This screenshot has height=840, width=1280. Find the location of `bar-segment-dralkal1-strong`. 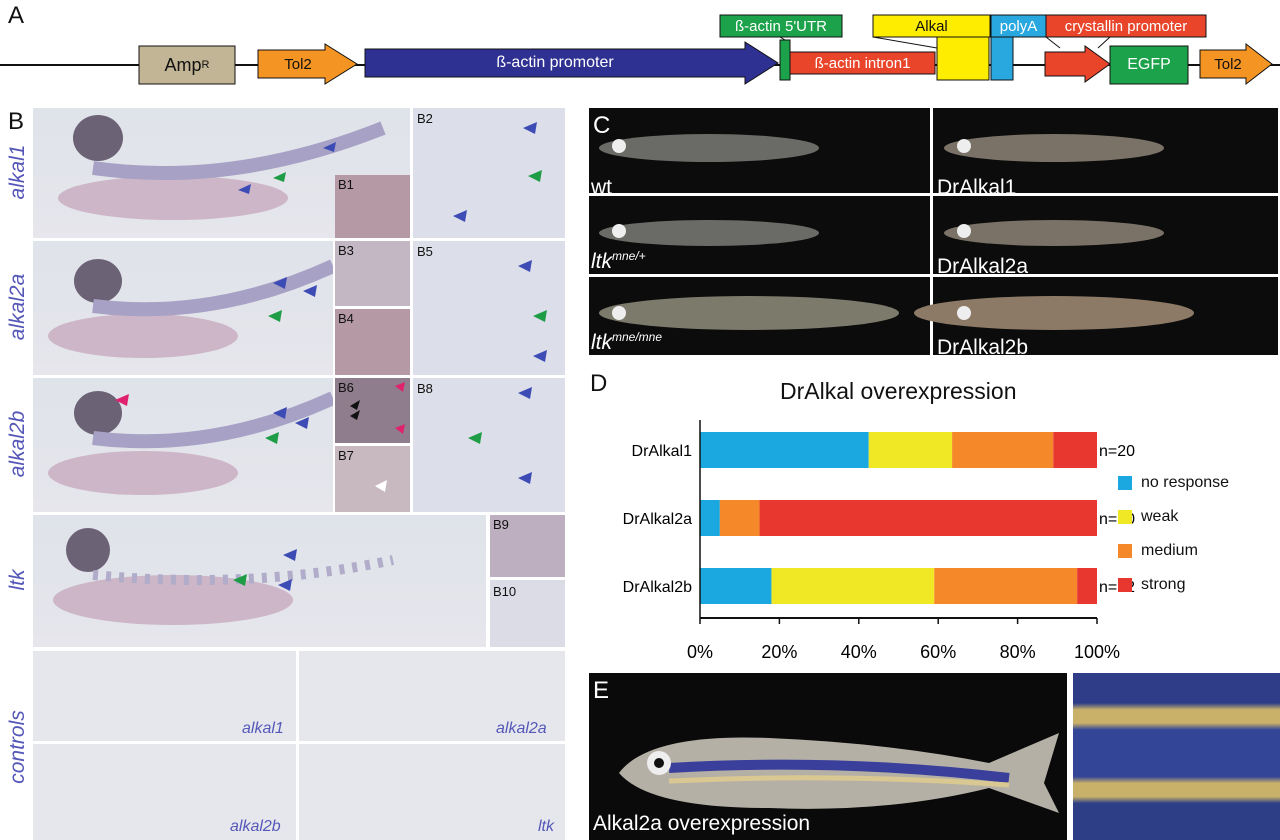

bar-segment-dralkal1-strong is located at coordinates (1075, 450).